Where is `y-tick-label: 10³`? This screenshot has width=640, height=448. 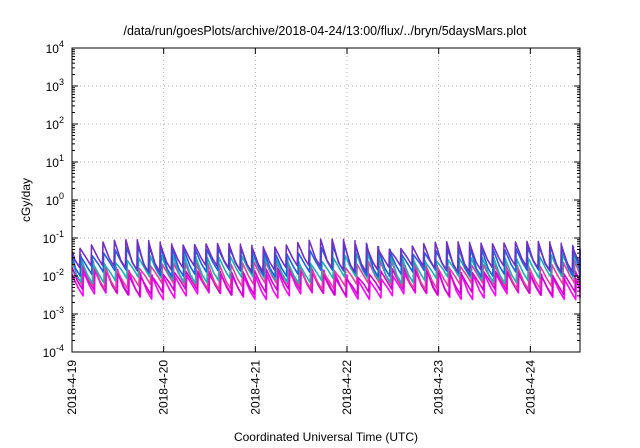 y-tick-label: 10³ is located at coordinates (55, 85).